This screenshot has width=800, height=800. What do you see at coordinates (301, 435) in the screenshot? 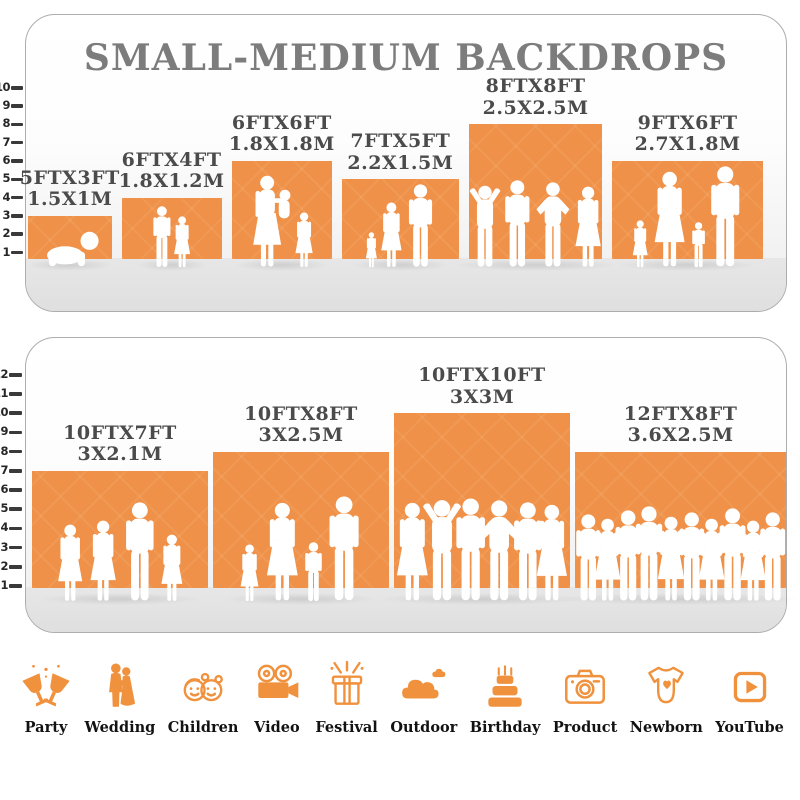
I see `size-label-m: 3X2.5M` at bounding box center [301, 435].